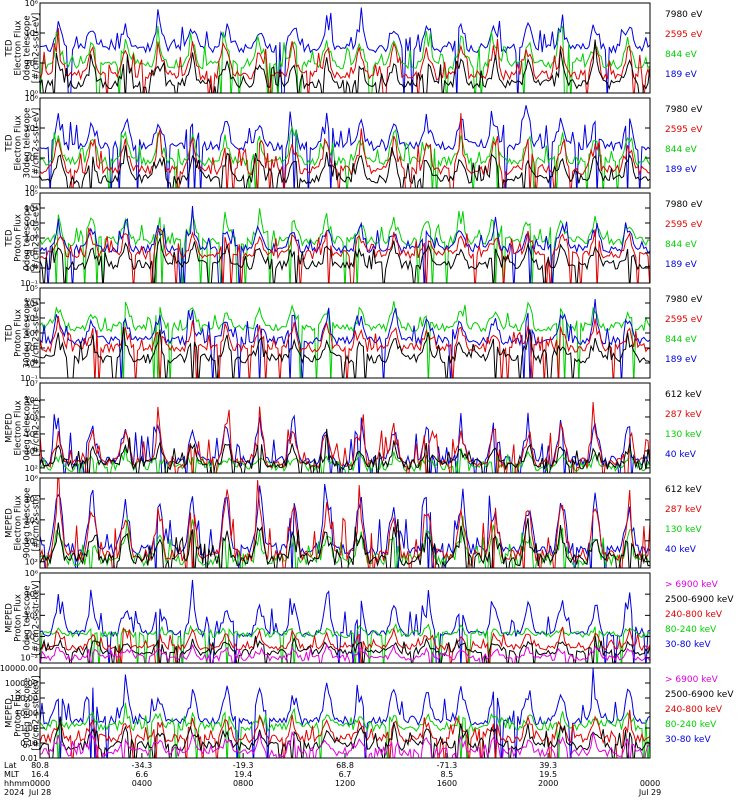 This screenshot has height=800, width=750. What do you see at coordinates (684, 205) in the screenshot?
I see `legend-entry: 7980 eV` at bounding box center [684, 205].